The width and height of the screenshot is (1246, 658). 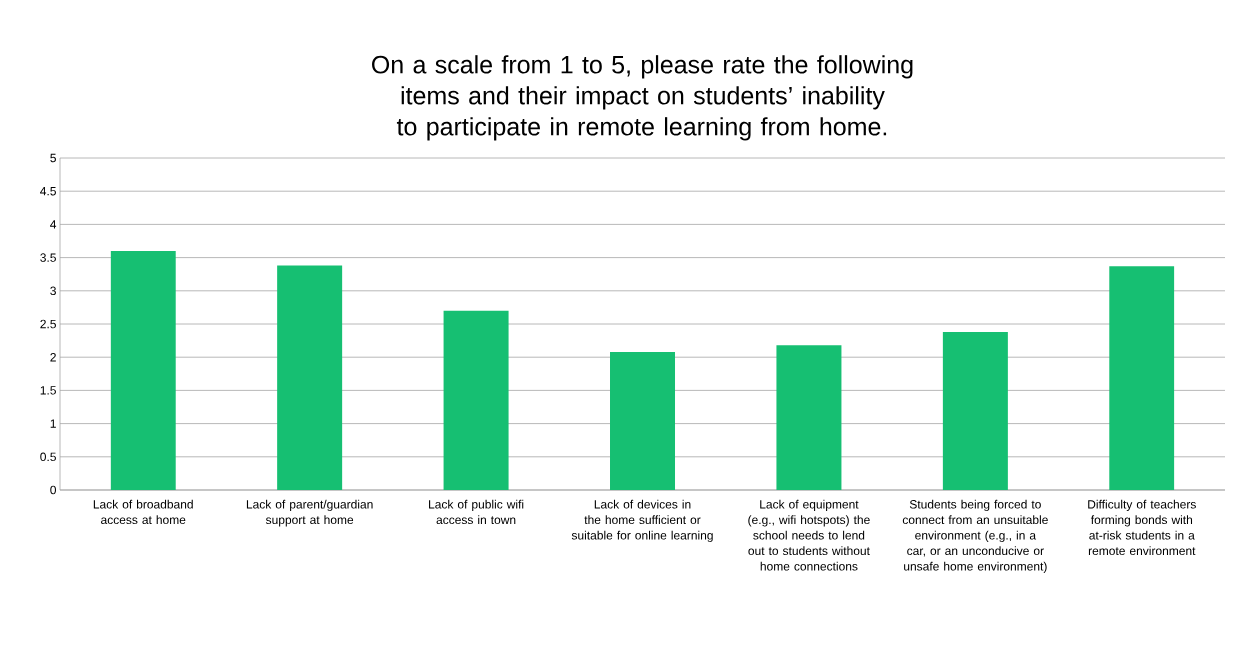 I want to click on y-tick-label: 0.5, so click(x=48, y=457).